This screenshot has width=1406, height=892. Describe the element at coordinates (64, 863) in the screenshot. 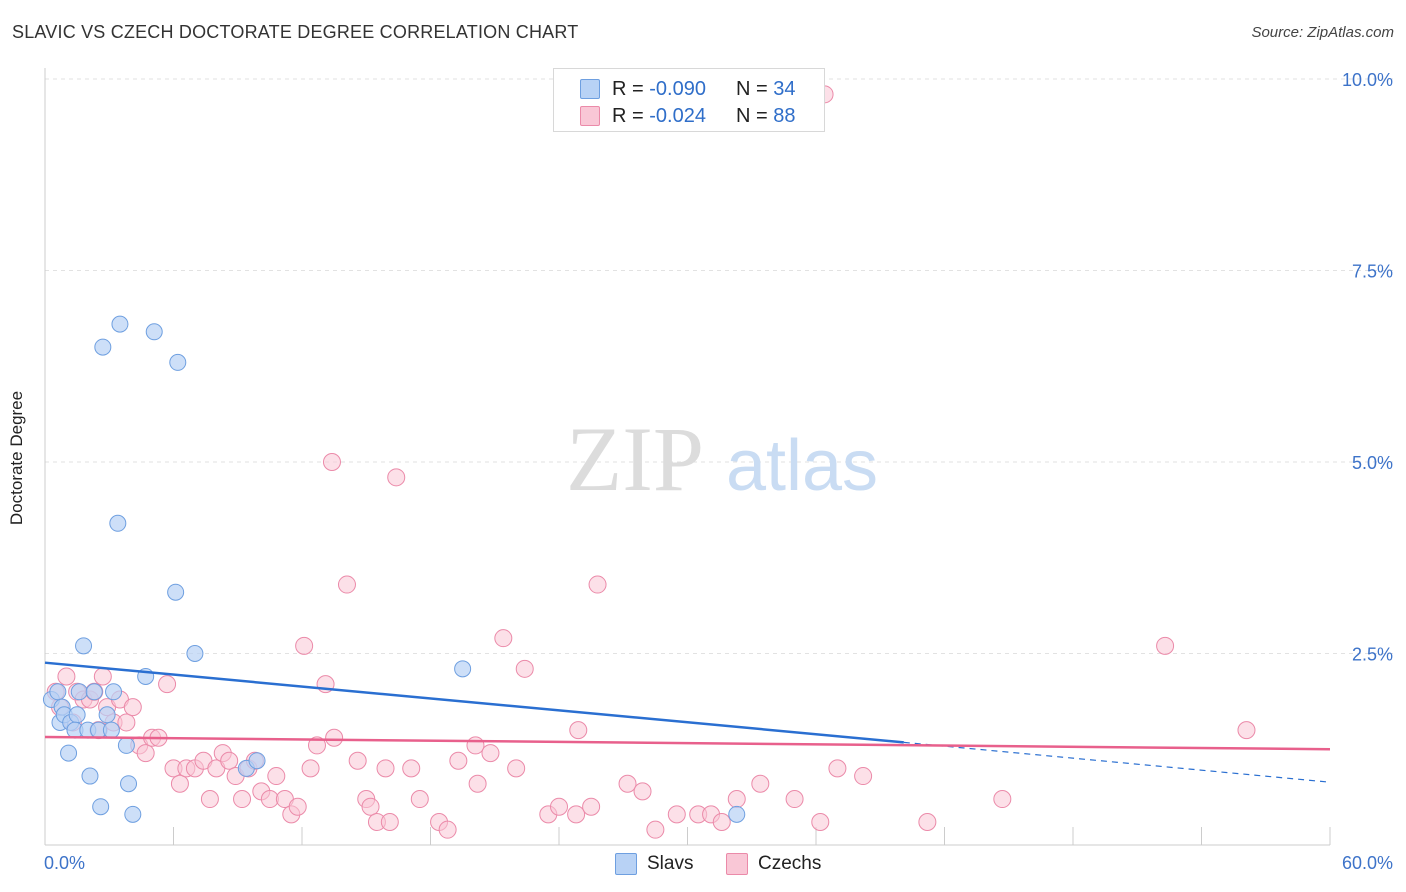

I see `x-tick-label-min: 0.0%` at that location.